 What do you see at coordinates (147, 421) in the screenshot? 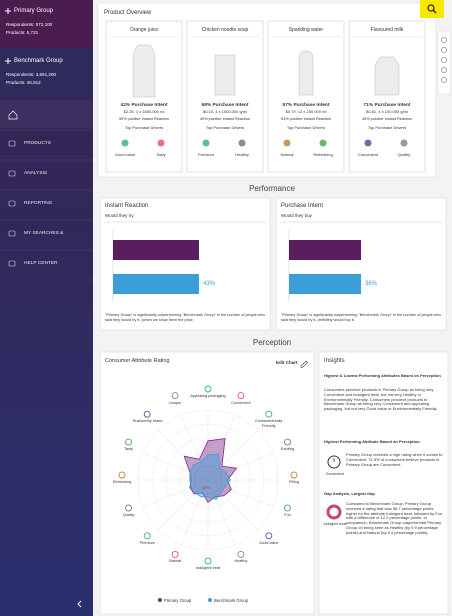
I see `attribute-label: Trustworthy brand` at bounding box center [147, 421].